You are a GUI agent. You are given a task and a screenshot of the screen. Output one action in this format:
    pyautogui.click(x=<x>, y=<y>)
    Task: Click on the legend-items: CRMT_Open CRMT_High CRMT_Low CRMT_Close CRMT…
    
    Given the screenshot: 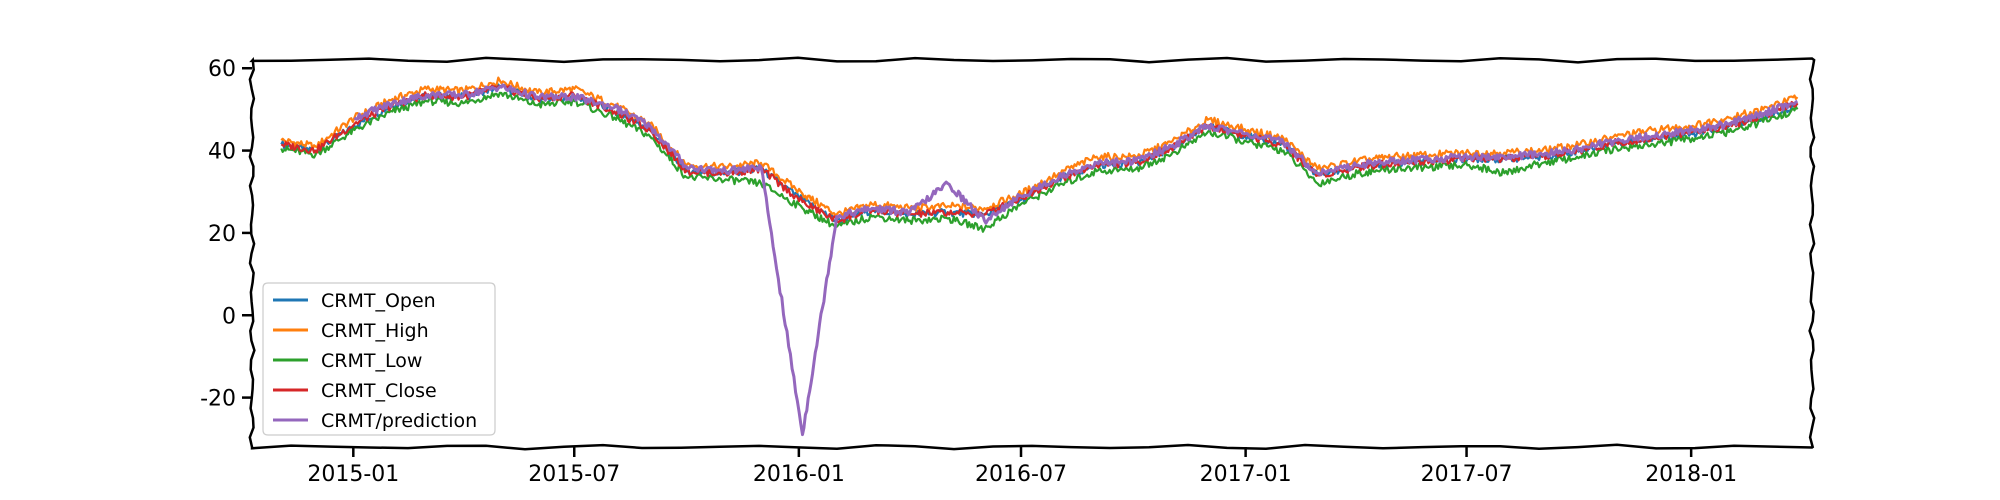 What is the action you would take?
    pyautogui.click(x=375, y=361)
    